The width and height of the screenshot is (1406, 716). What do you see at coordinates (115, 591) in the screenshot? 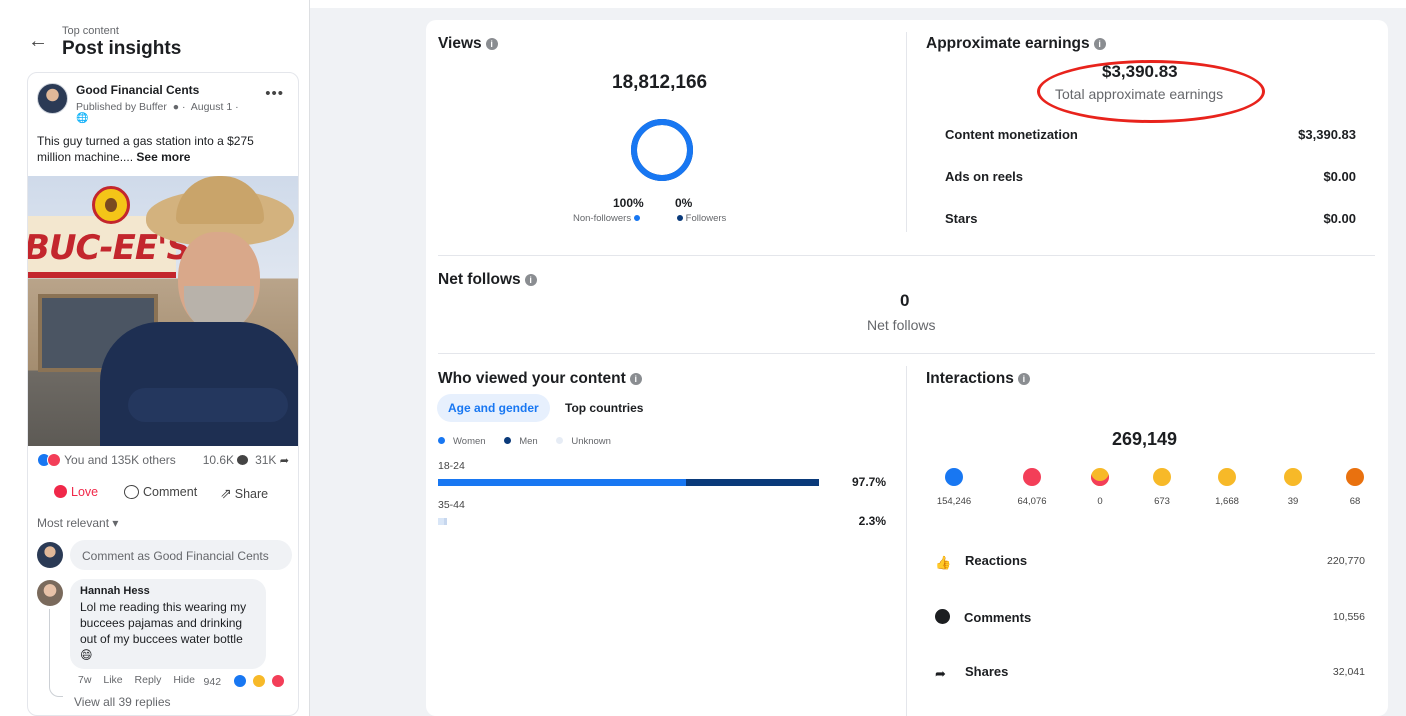
I see `comment-author: Hannah Hess` at bounding box center [115, 591].